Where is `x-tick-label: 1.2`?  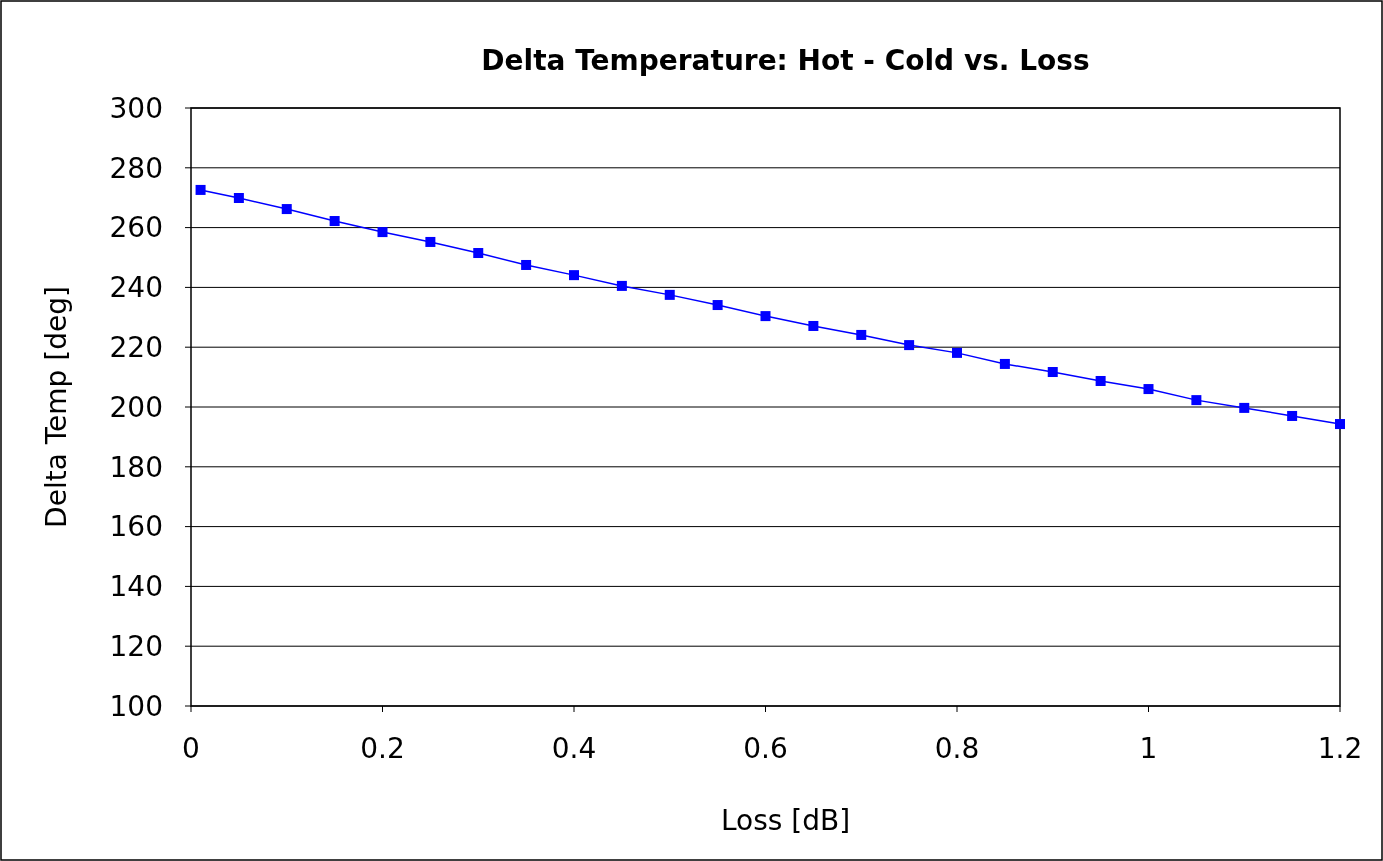 x-tick-label: 1.2 is located at coordinates (1340, 748).